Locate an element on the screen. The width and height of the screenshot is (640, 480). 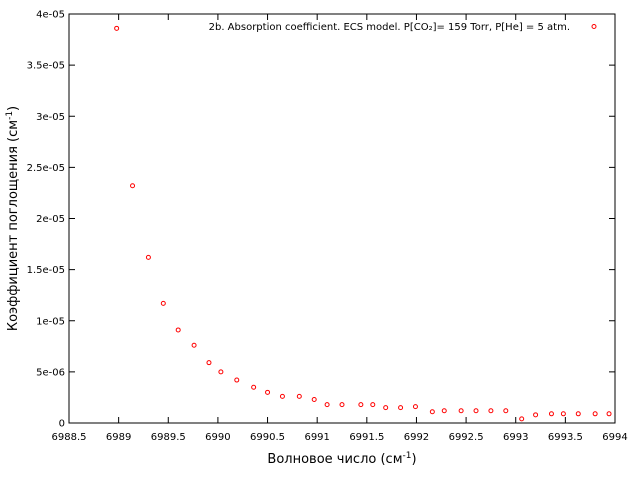
x-tick-label: 6991.5 is located at coordinates (366, 437).